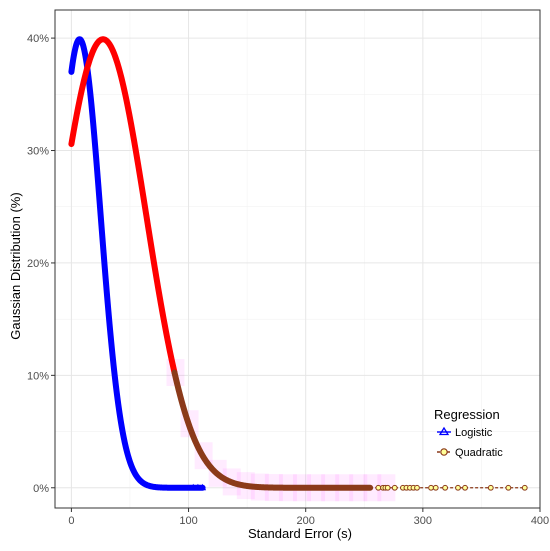 The image size is (550, 551). I want to click on legend-item-quadratic: Quadratic, so click(470, 453).